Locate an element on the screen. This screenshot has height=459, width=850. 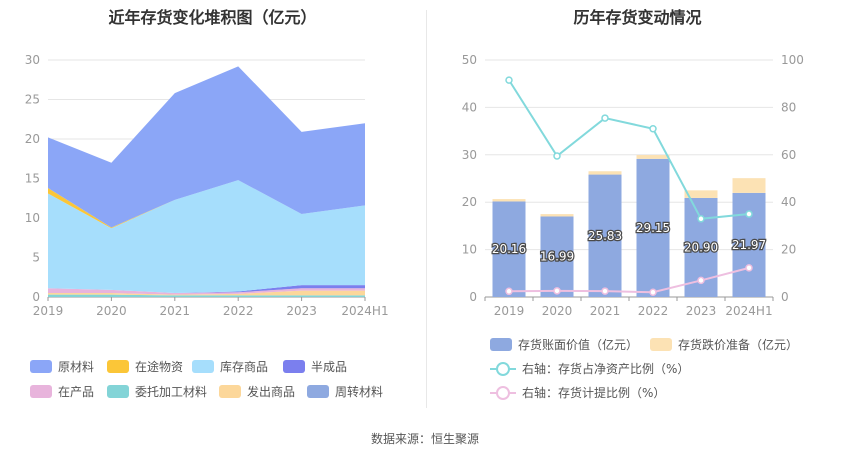
area-series-库存商品 is located at coordinates (206, 237).